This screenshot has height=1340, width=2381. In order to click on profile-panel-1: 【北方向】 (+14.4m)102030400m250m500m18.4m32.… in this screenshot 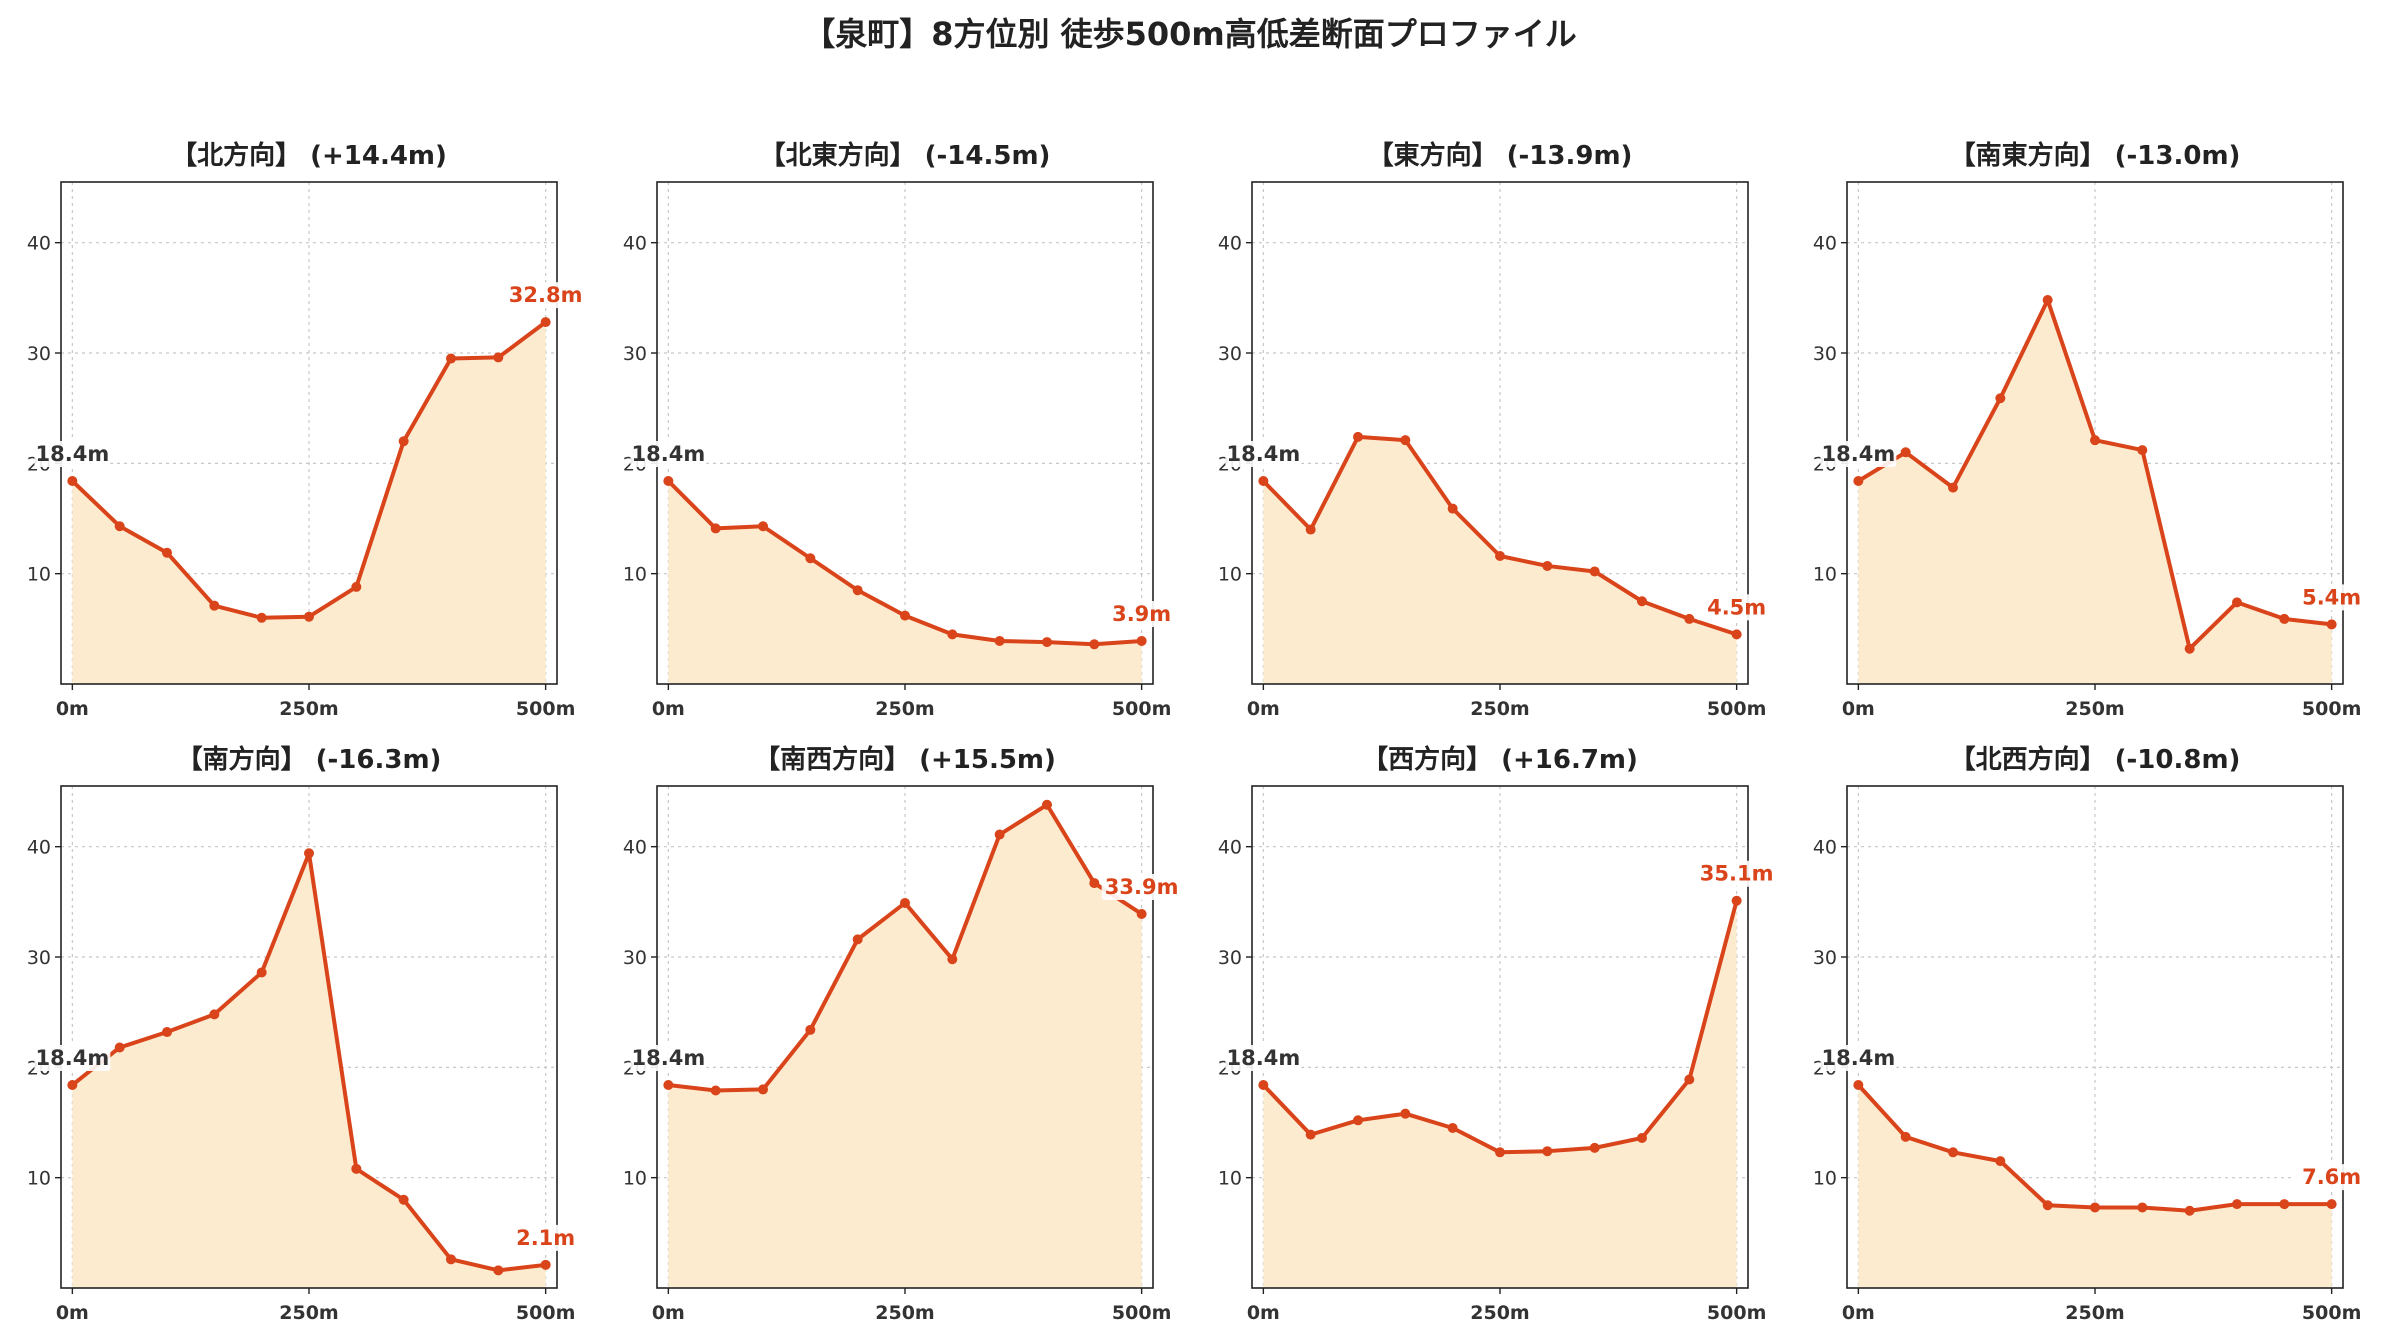, I will do `click(306, 430)`.